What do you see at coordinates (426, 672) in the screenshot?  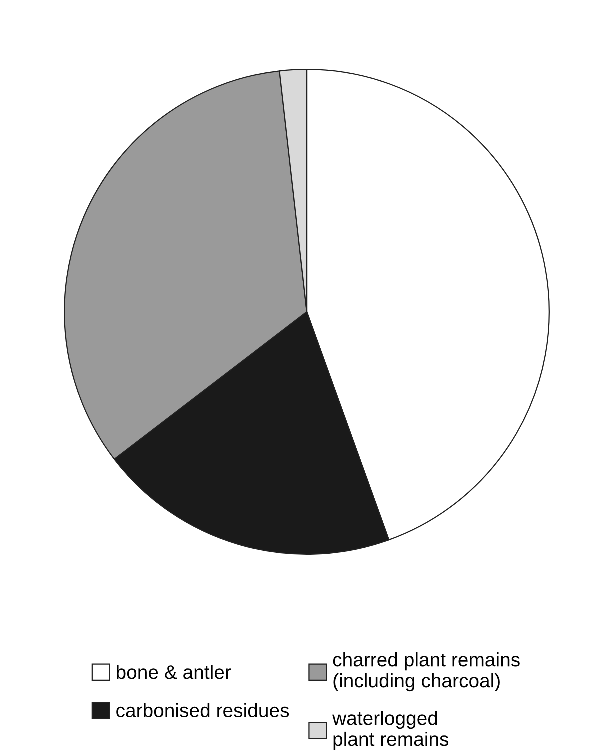 I see `legend-label: charred plant remains (including charcoal)` at bounding box center [426, 672].